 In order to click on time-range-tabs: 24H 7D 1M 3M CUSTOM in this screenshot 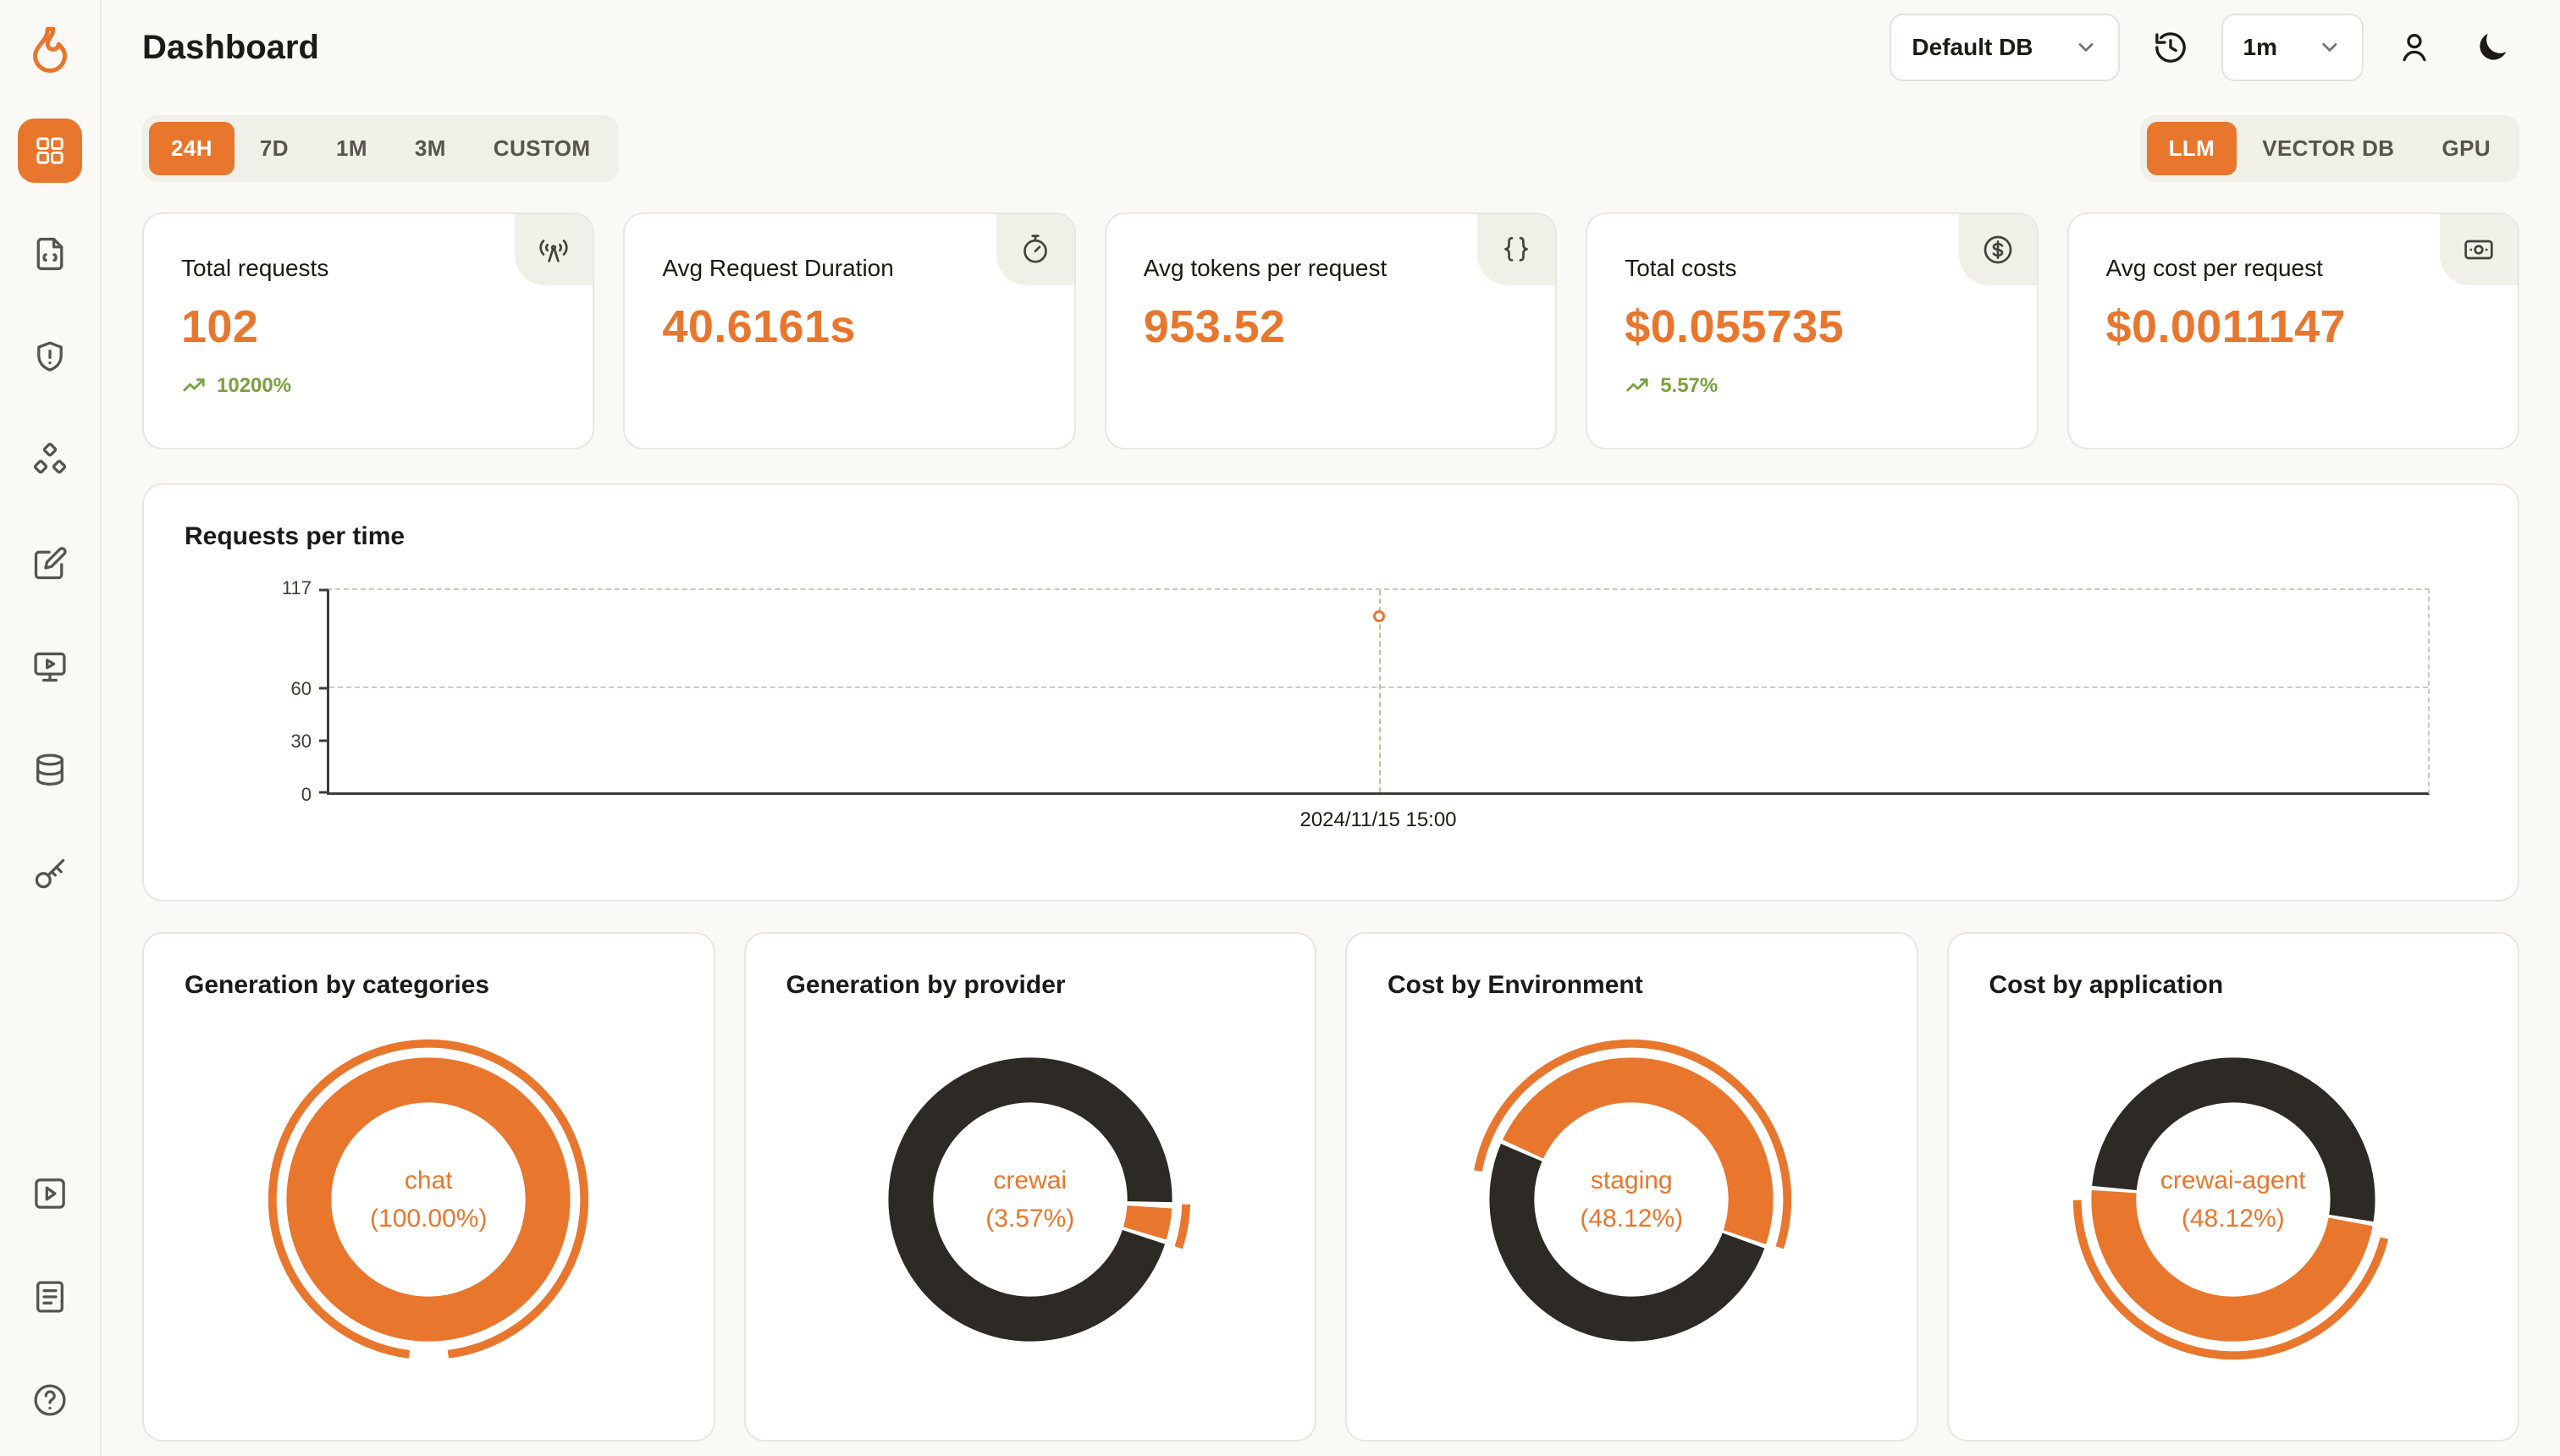, I will do `click(381, 148)`.